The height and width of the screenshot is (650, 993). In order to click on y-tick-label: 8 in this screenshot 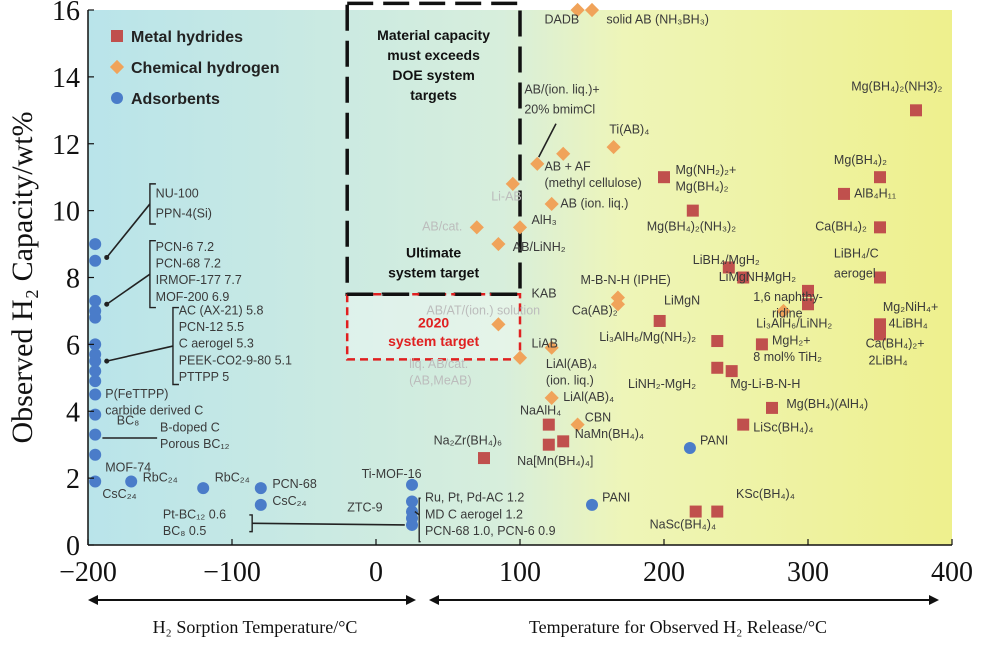, I will do `click(73, 279)`.